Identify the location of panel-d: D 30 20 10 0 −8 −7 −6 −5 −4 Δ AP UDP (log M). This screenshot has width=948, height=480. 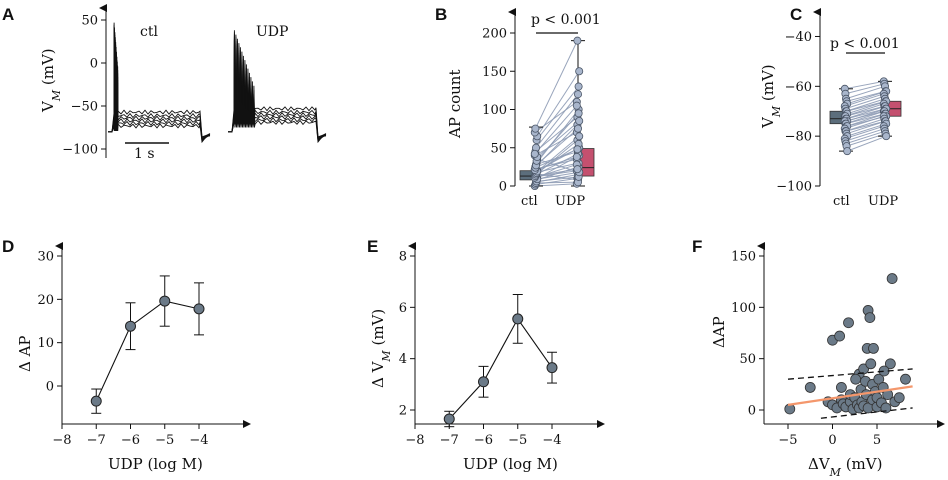
(126, 355).